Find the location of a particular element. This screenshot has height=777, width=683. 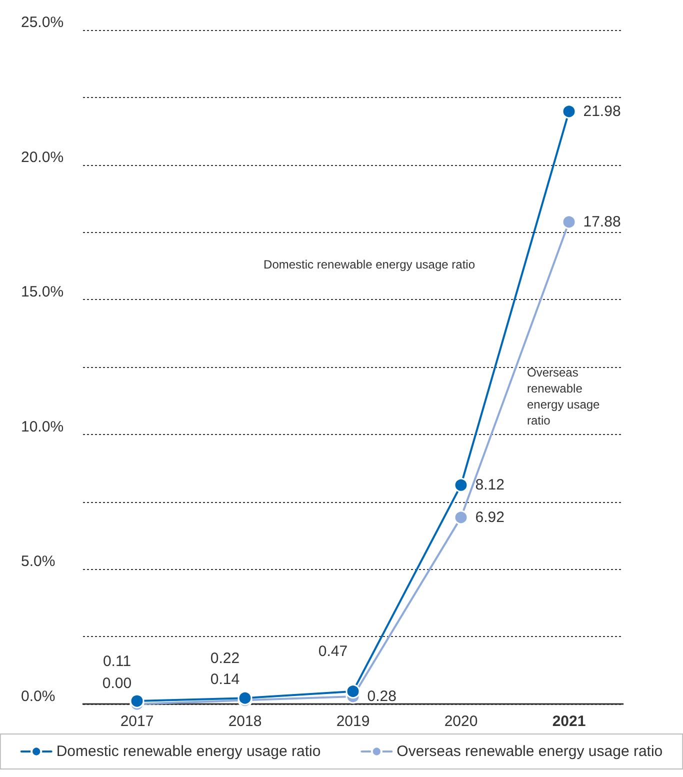

data-label: 0.47 is located at coordinates (333, 651).